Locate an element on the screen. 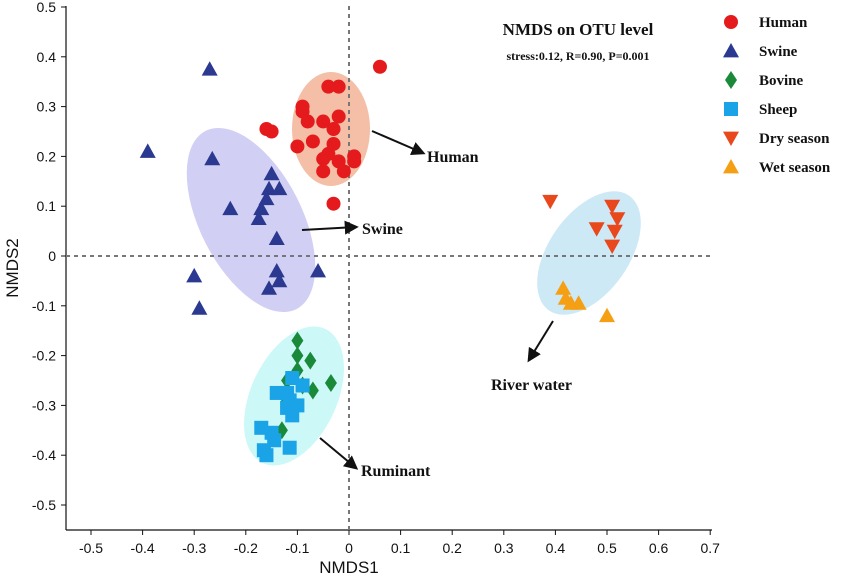 Image resolution: width=850 pixels, height=579 pixels. swine-ellipse is located at coordinates (251, 220).